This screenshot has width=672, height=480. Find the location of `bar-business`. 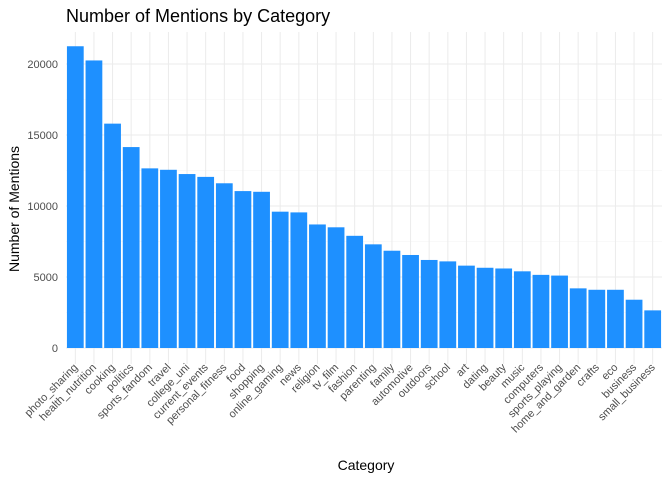

bar-business is located at coordinates (634, 323).